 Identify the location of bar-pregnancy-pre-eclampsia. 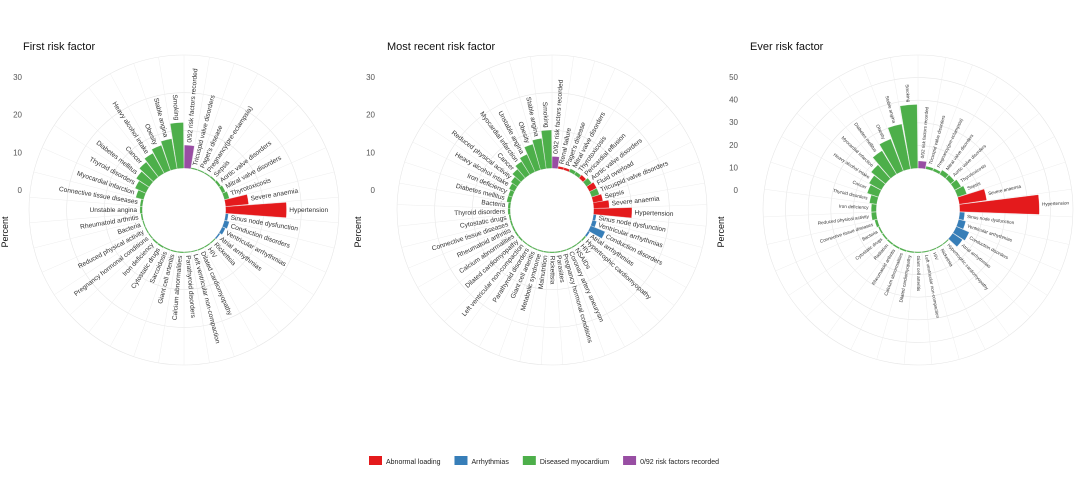
(936, 171).